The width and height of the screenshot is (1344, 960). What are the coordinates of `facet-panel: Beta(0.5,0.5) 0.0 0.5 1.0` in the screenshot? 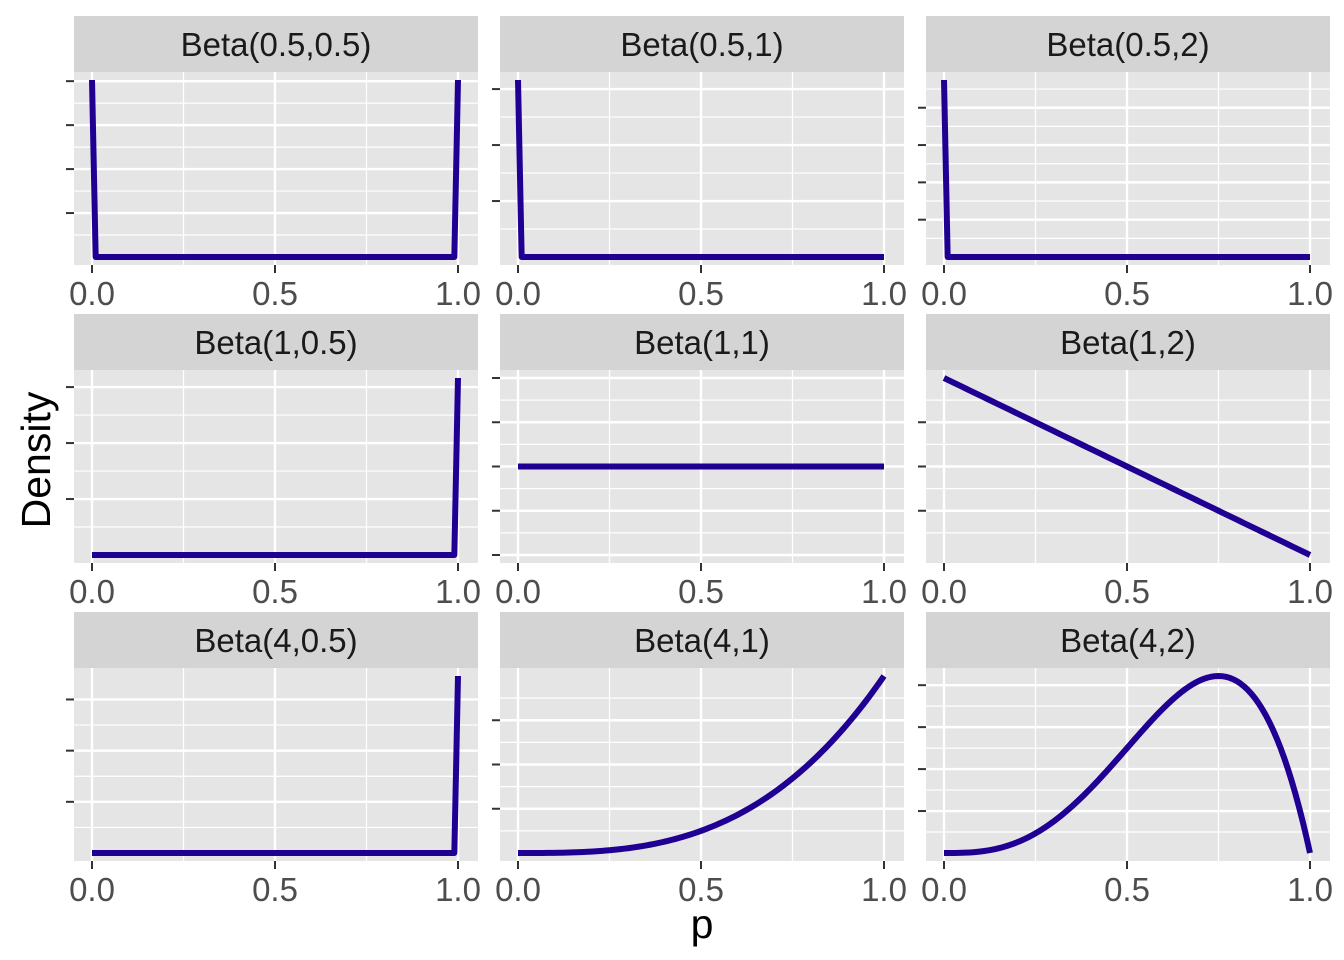 It's located at (273, 164).